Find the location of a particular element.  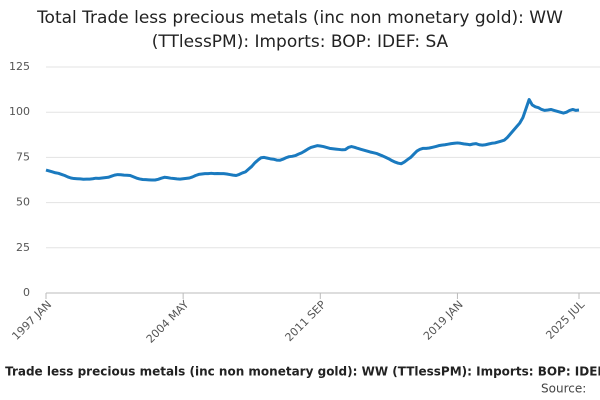

x-tick-label: 2004 MAY is located at coordinates (168, 322).